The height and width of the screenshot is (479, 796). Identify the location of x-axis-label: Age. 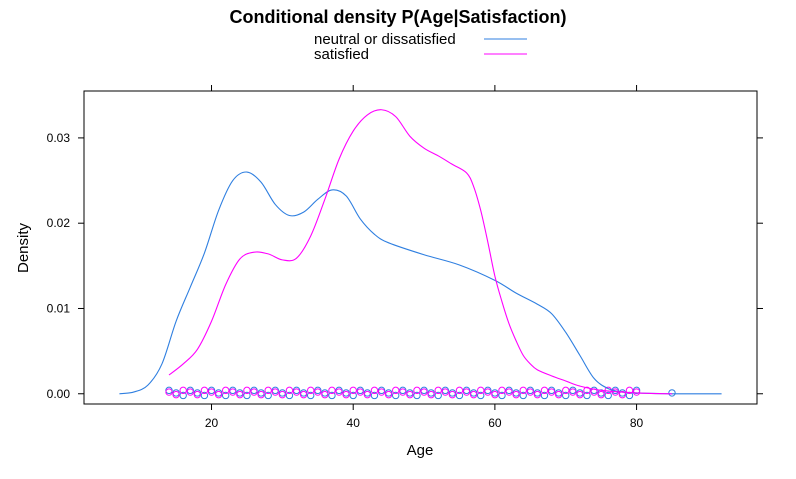
(420, 450).